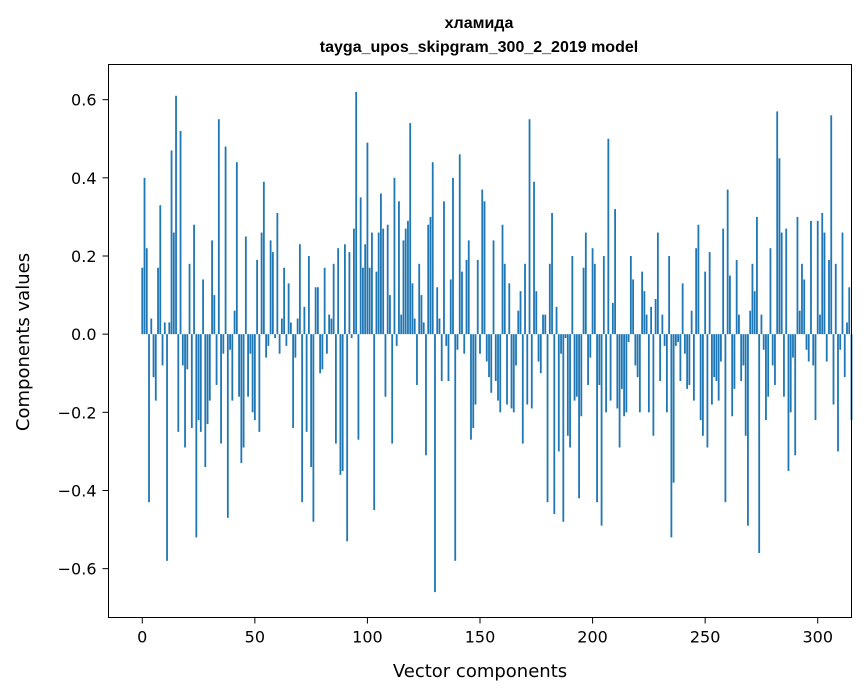  I want to click on x-axis-ticks: 0 50 100 150 200 250 300, so click(485, 632).